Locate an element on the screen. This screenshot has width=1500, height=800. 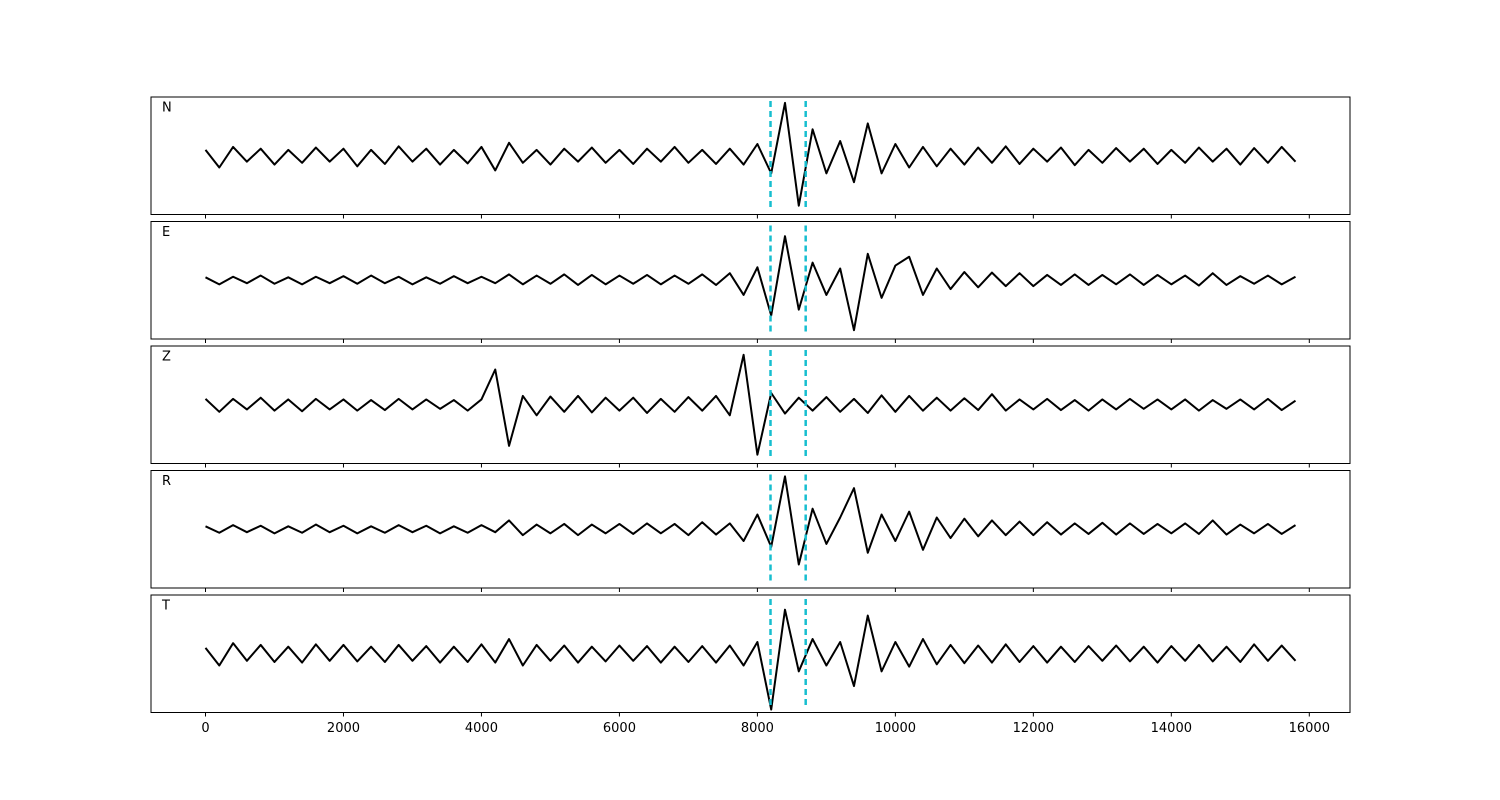
x-tick-label: 12000 is located at coordinates (1033, 728).